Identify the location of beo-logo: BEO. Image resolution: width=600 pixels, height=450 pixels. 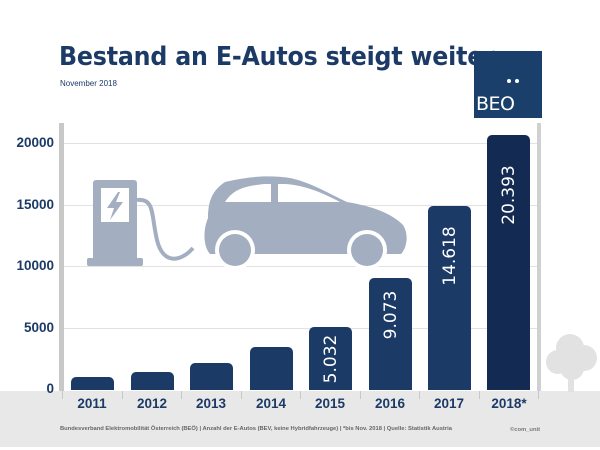
(508, 84).